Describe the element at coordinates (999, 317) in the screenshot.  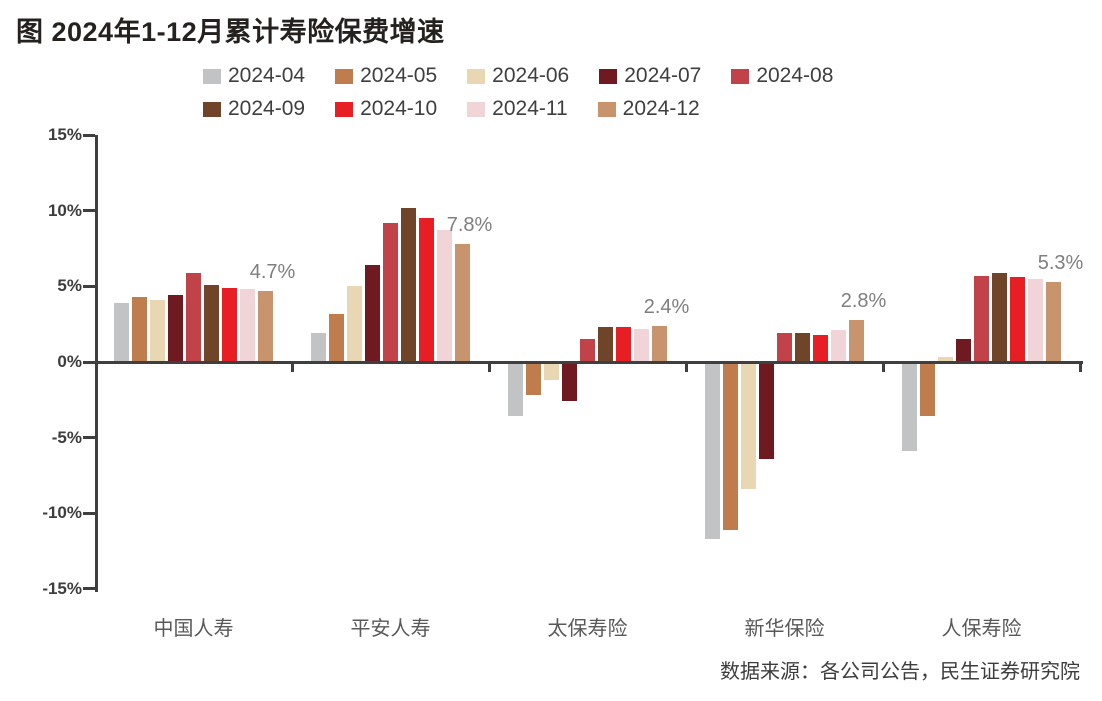
I see `bar-2024-09-人保寿险` at that location.